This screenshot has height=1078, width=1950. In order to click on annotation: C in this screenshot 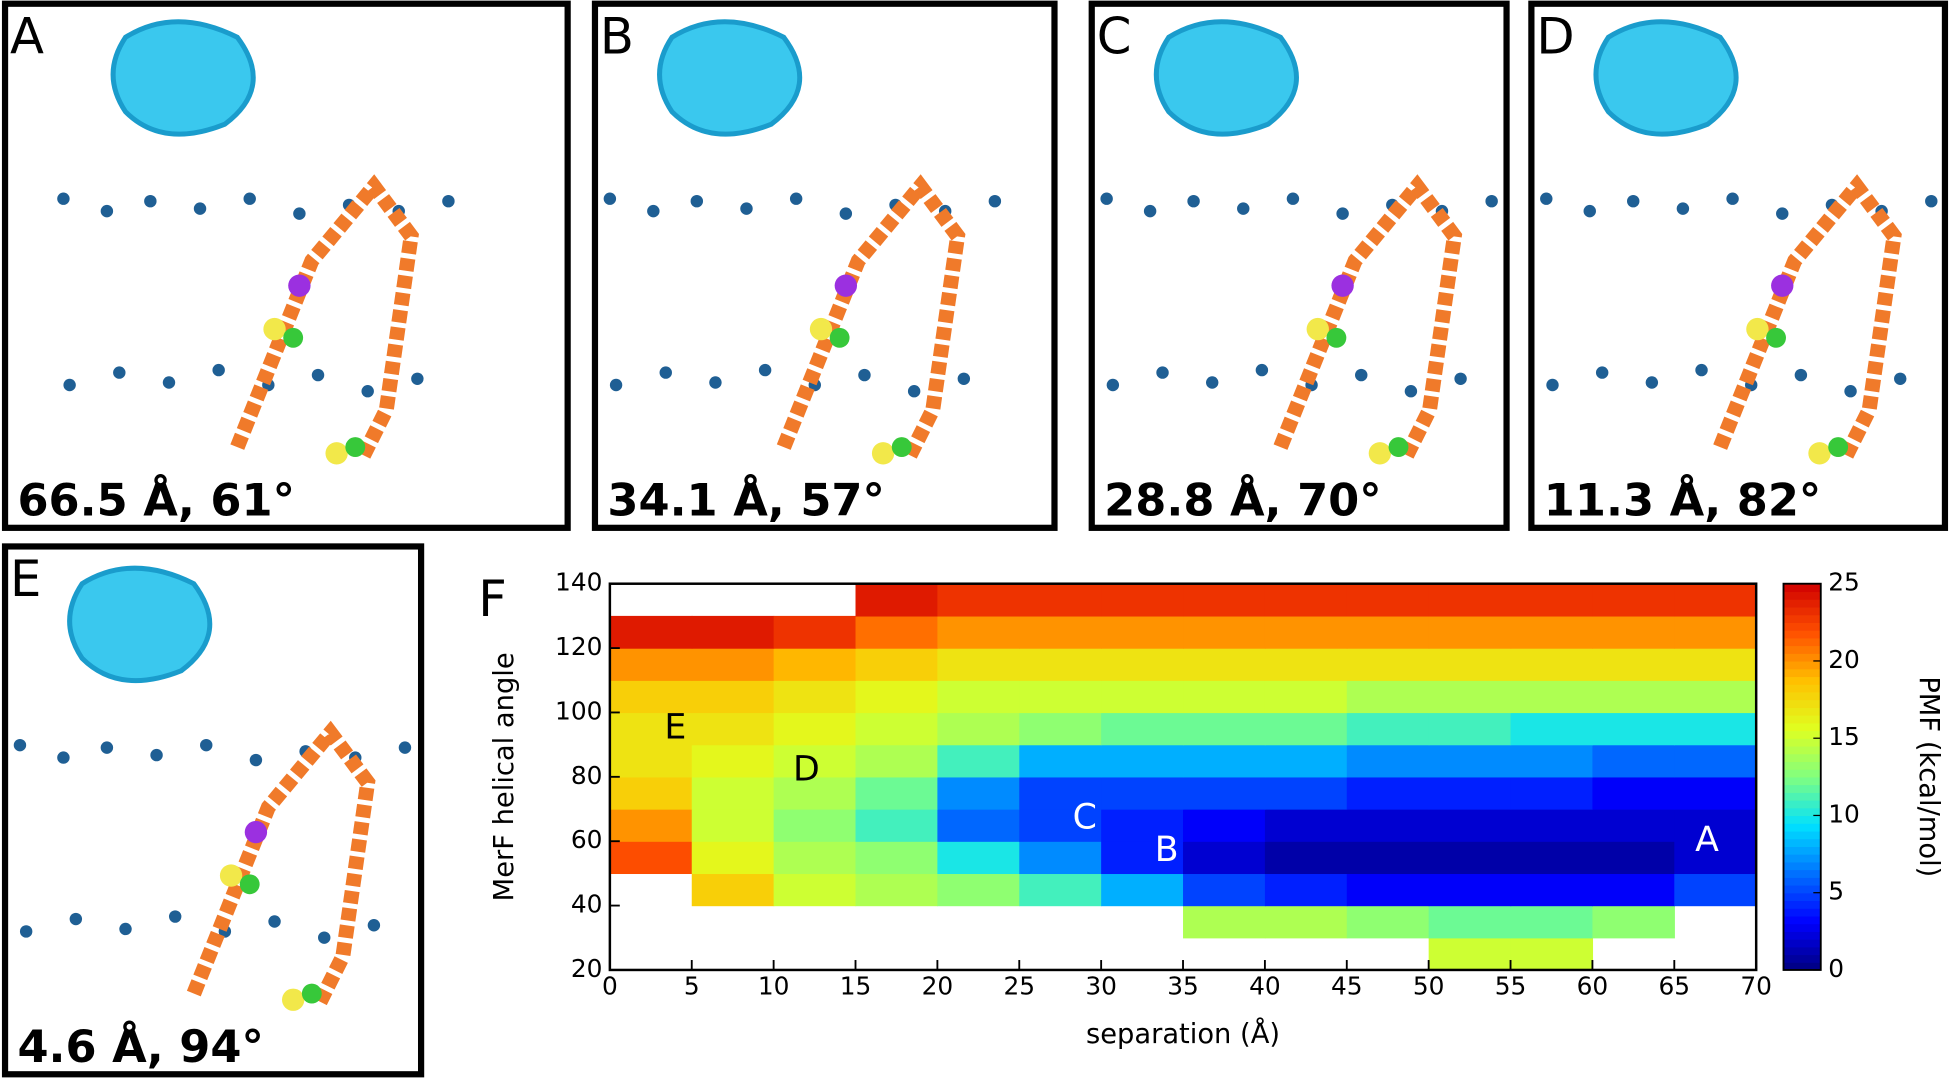, I will do `click(1085, 818)`.